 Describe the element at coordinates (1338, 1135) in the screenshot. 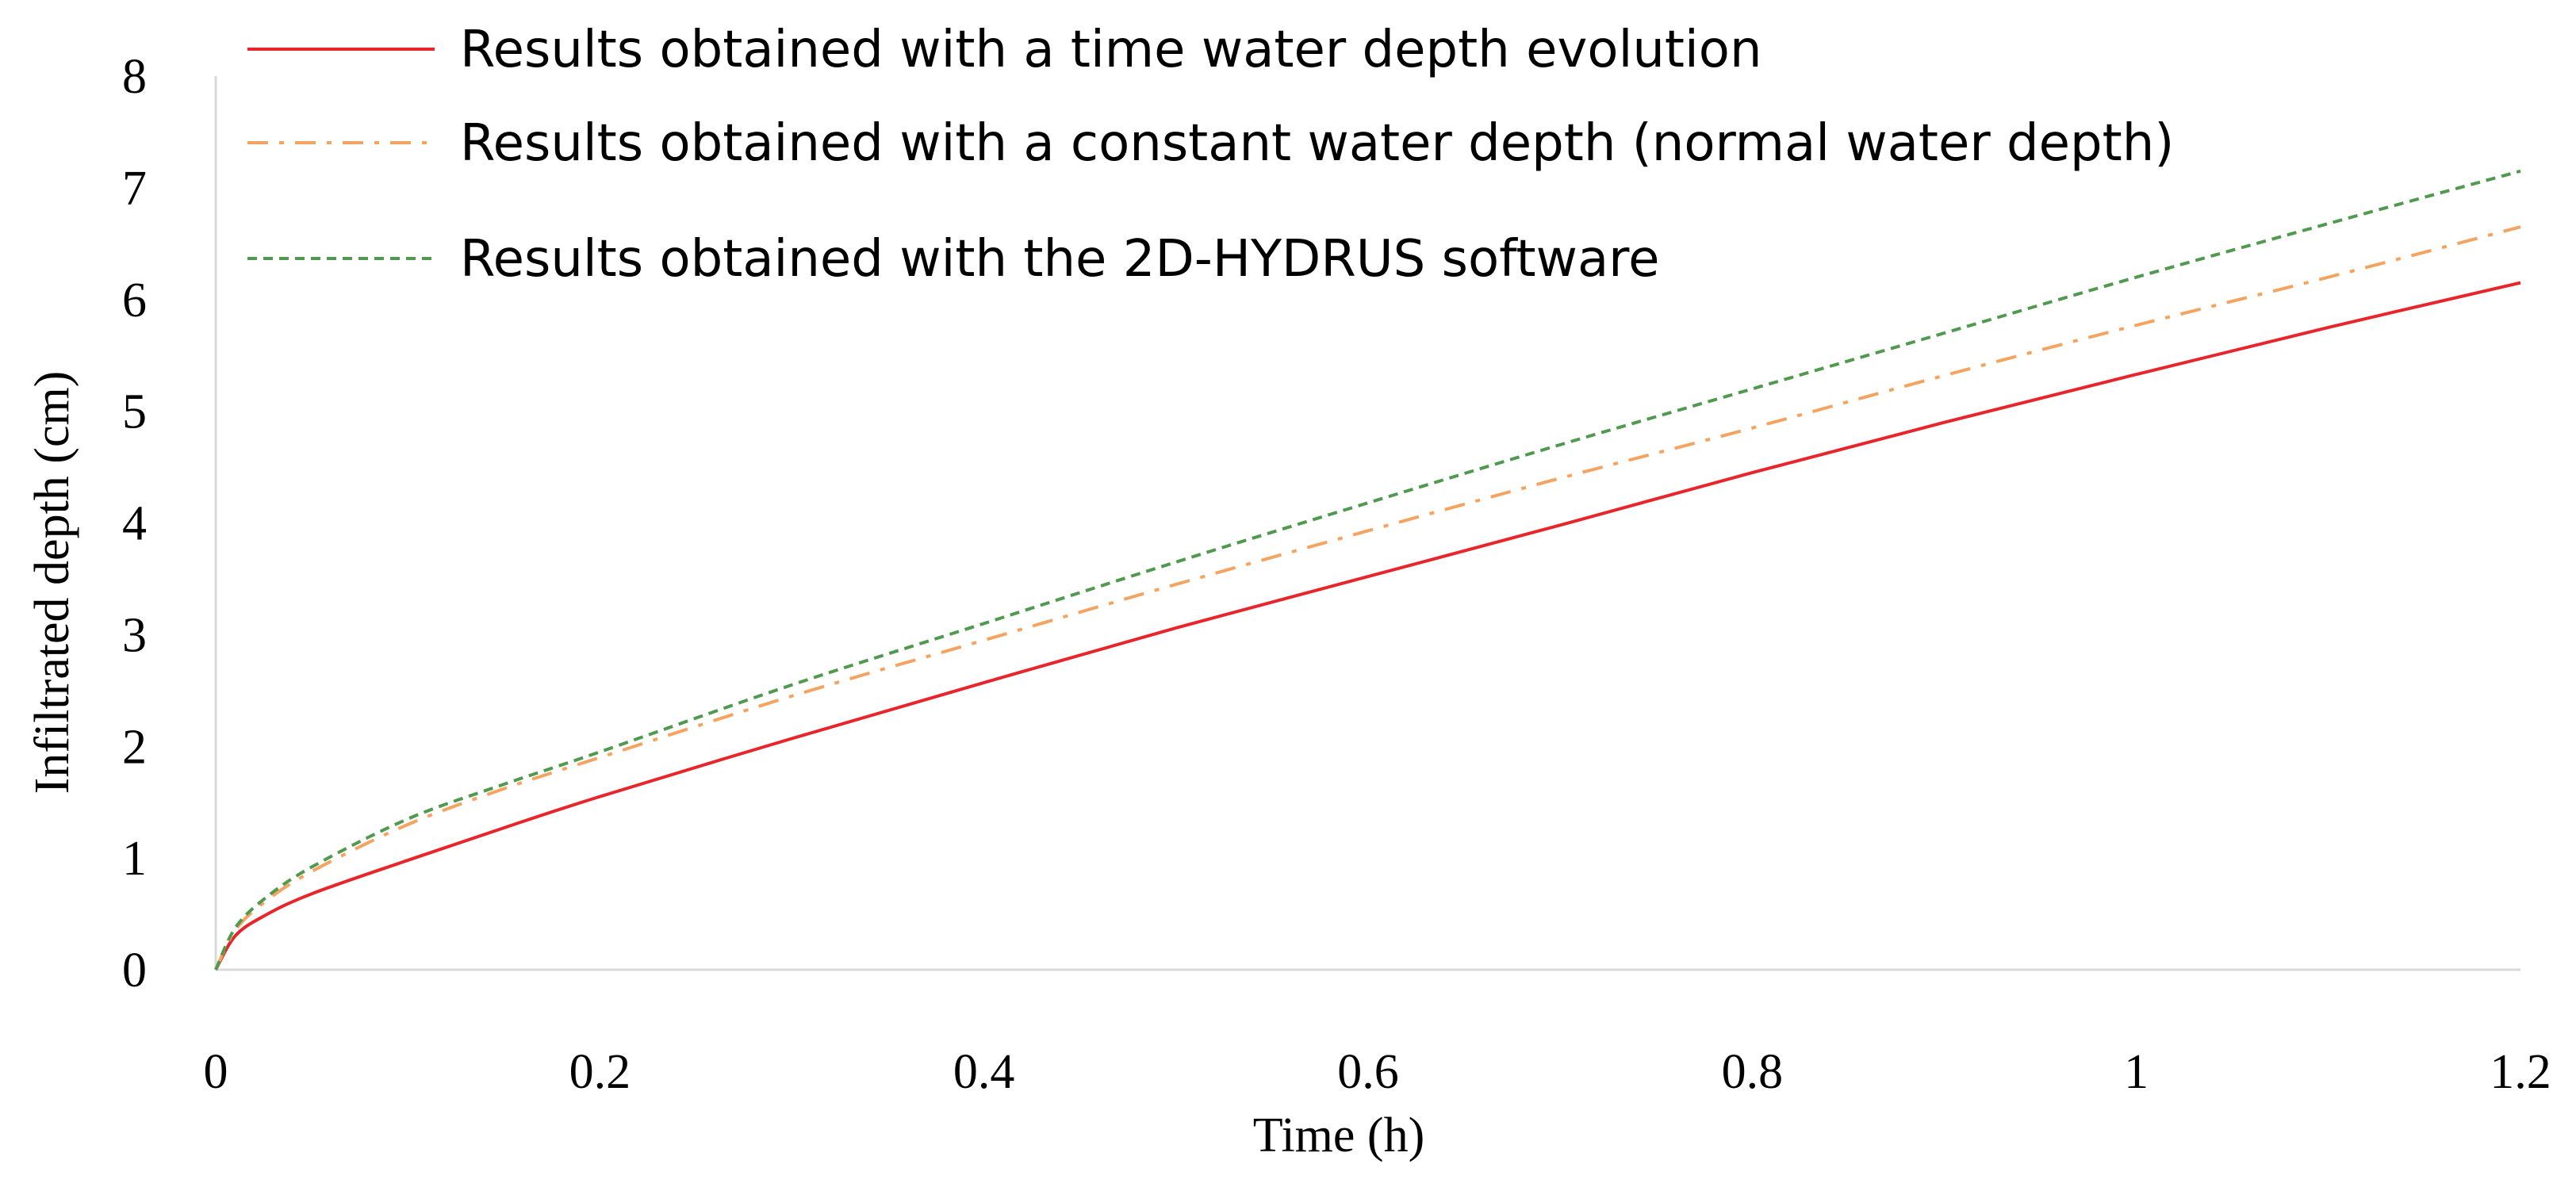

I see `x-axis-title: Time (h)` at that location.